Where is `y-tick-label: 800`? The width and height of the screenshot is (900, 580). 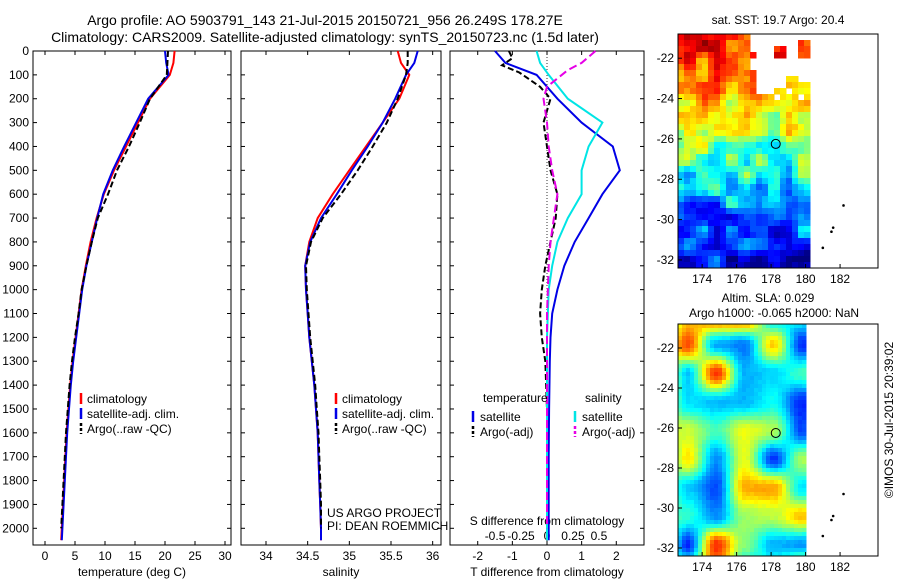
y-tick-label: 800 is located at coordinates (19, 242).